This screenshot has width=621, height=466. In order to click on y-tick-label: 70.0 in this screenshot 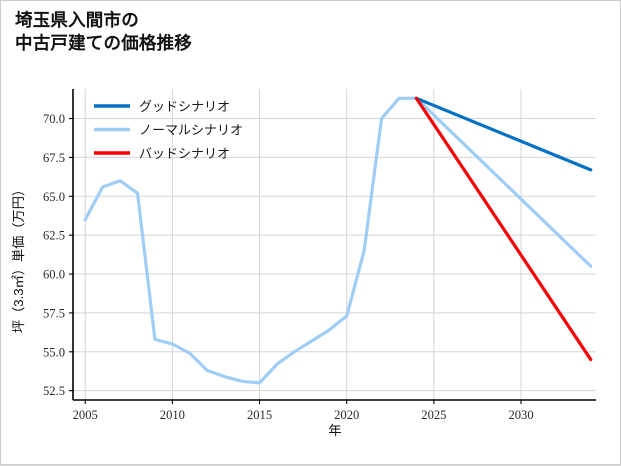, I will do `click(54, 119)`.